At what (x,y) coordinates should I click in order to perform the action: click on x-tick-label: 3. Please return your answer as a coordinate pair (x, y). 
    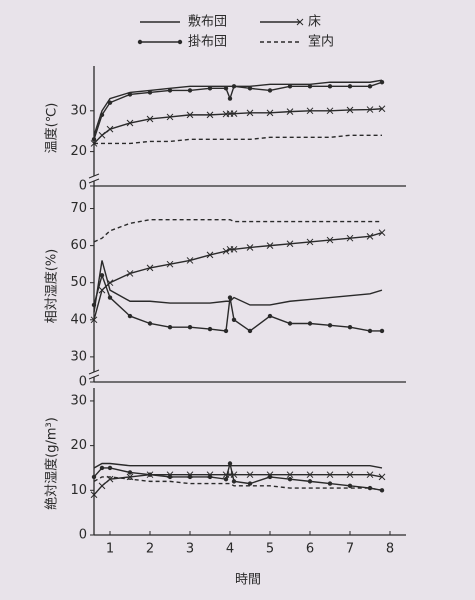
    Looking at the image, I should click on (190, 549).